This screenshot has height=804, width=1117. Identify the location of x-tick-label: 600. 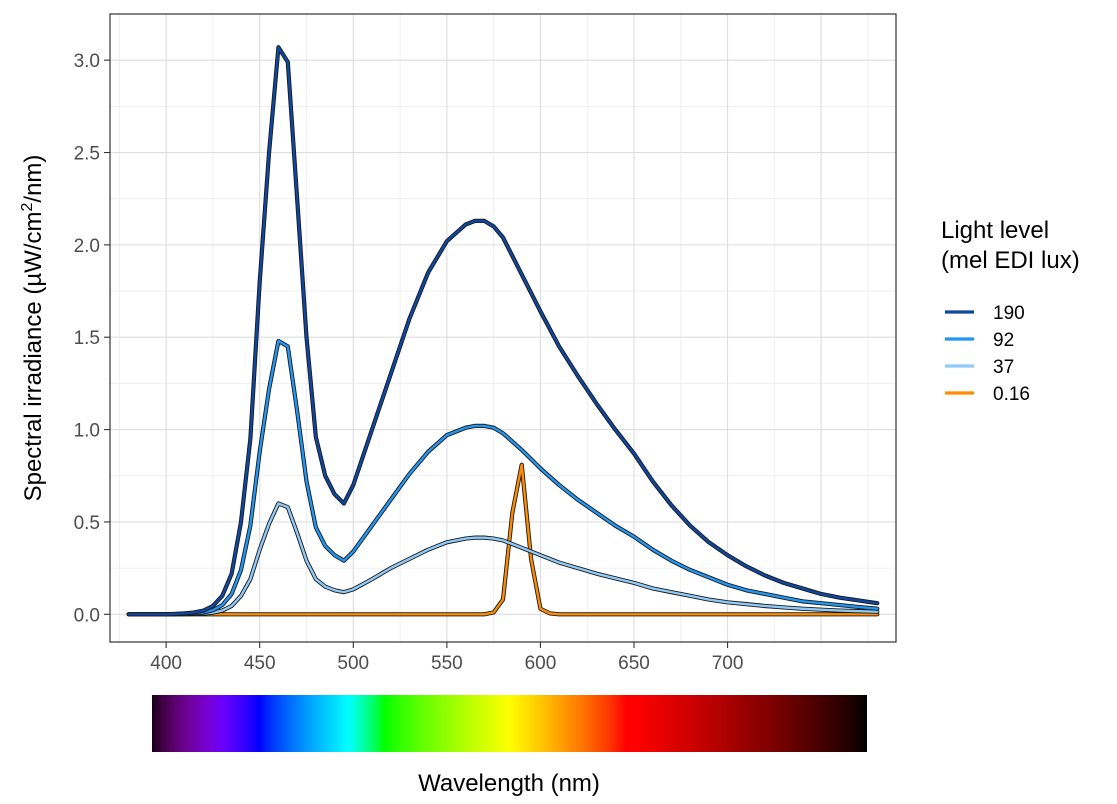
(541, 663).